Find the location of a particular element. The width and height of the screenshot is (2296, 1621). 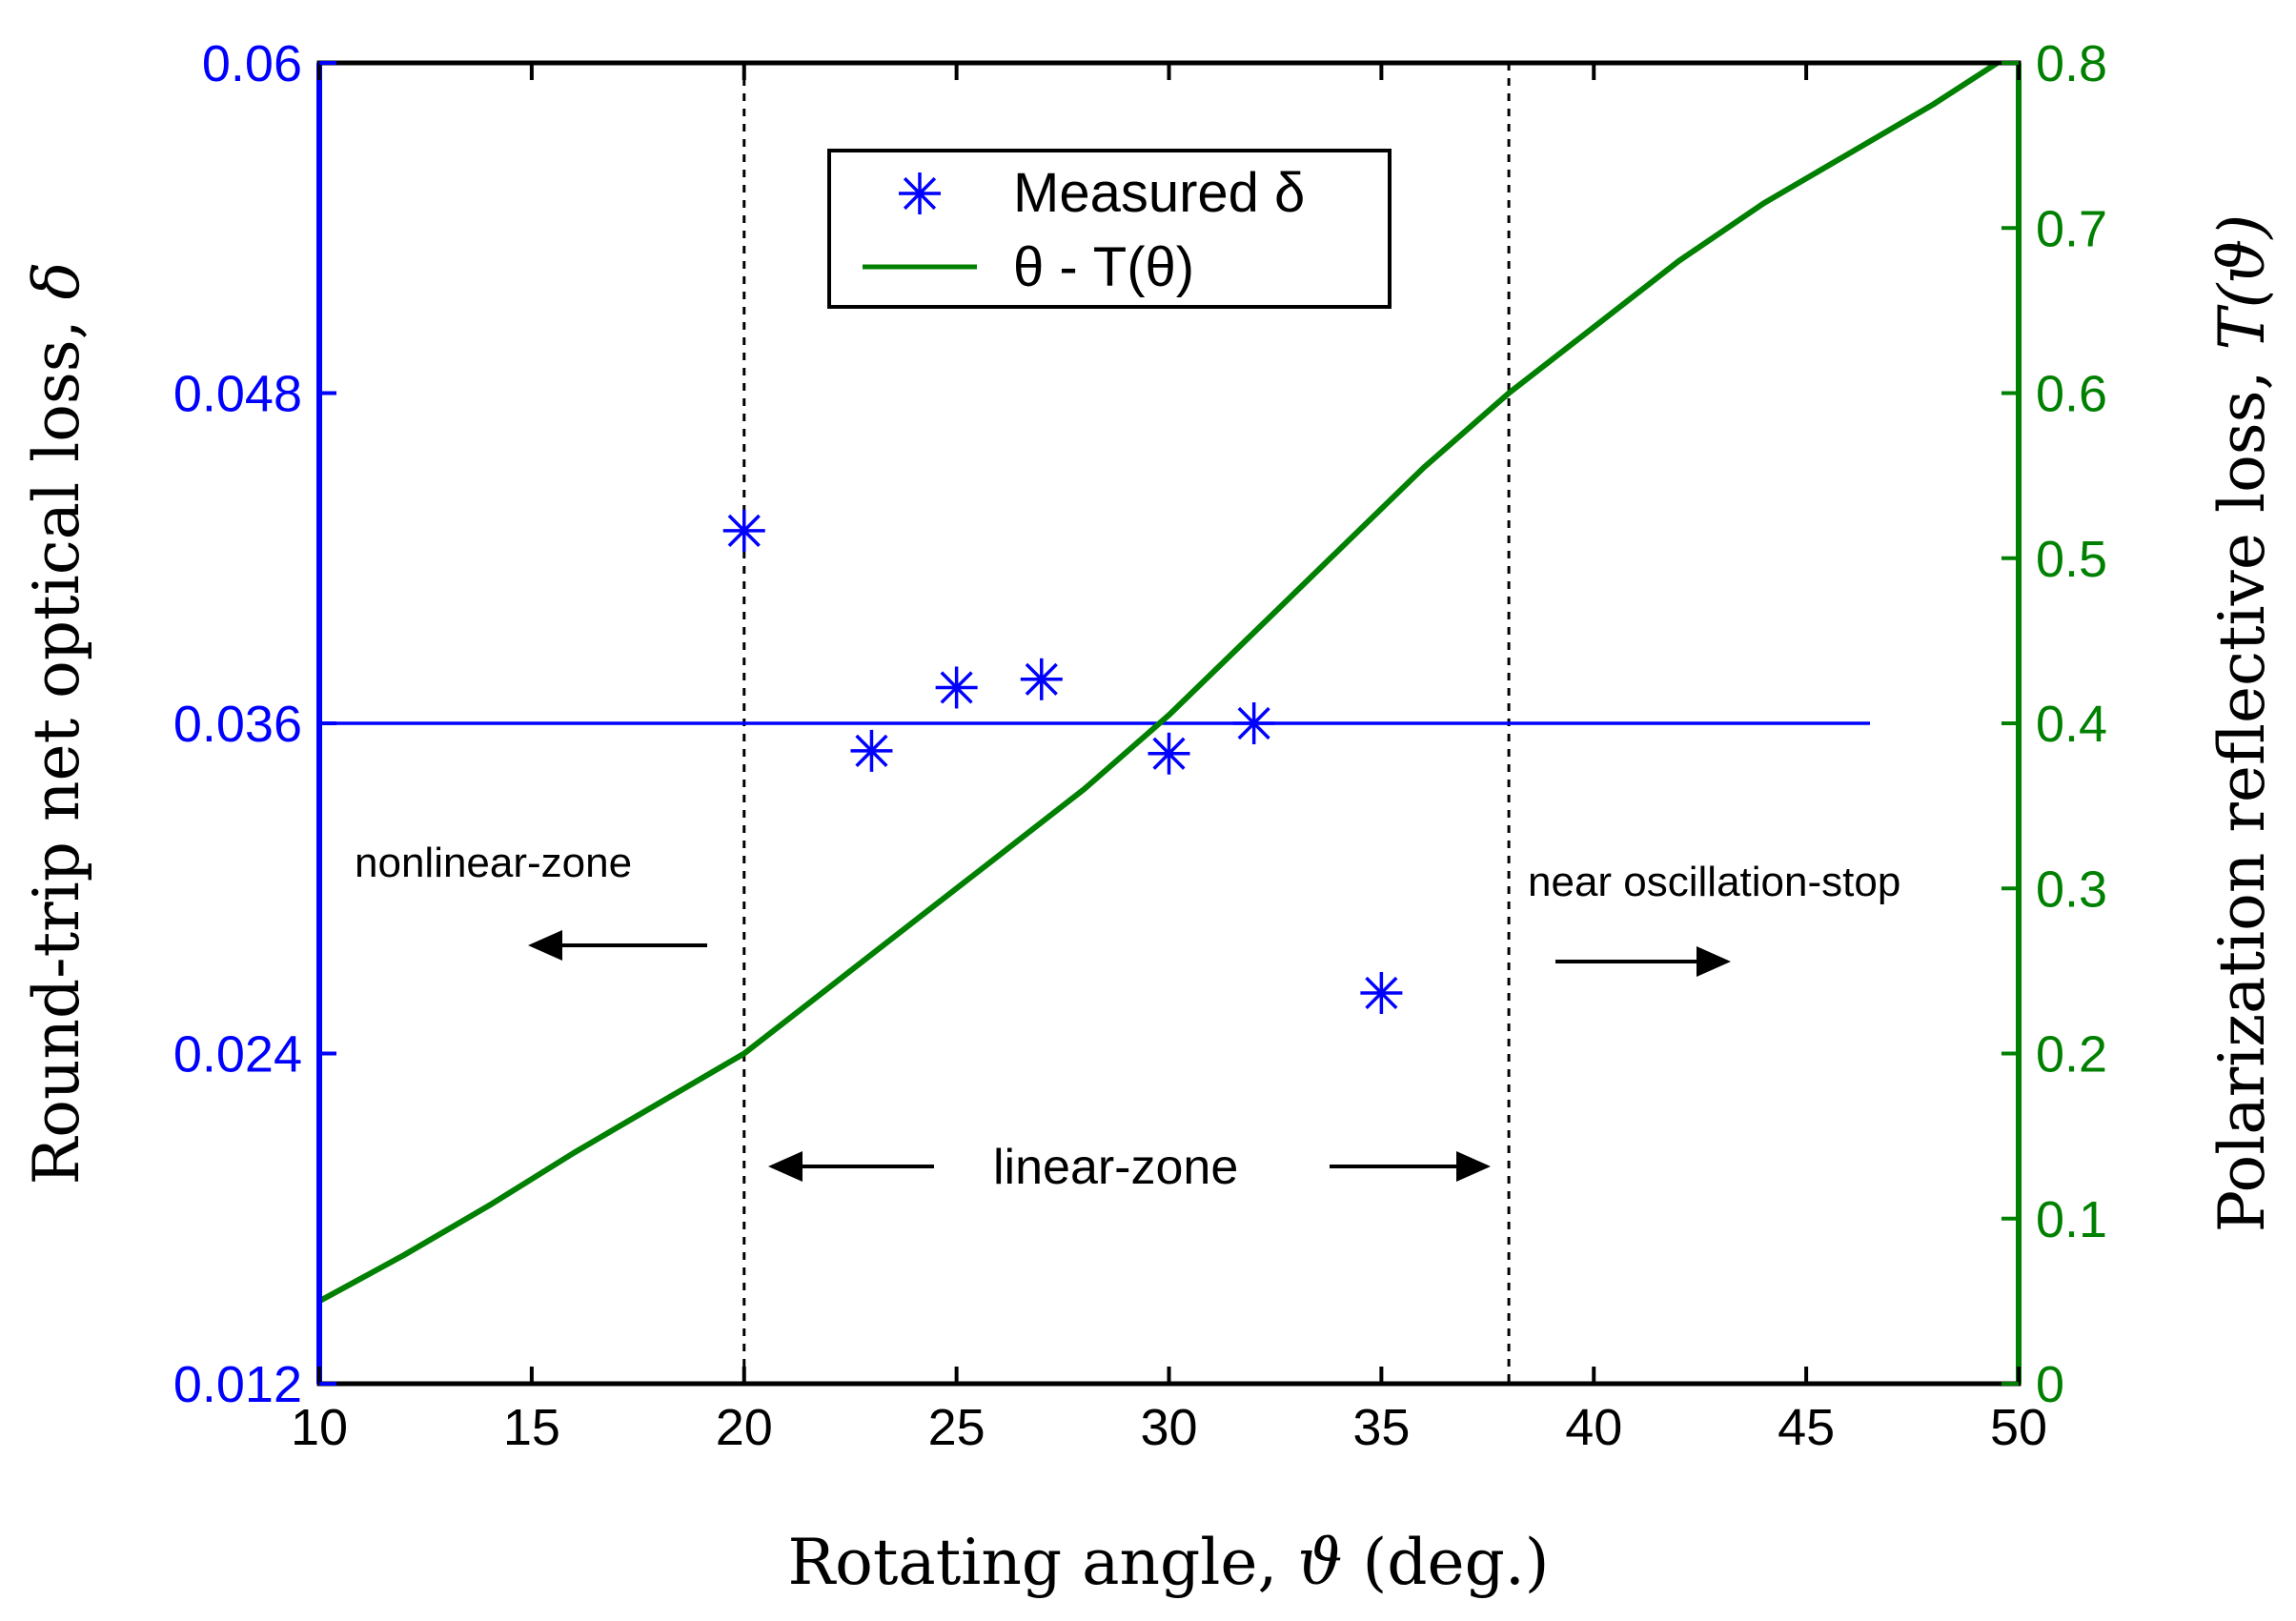

y-left-axis-title: Round-trip net optical loss, δ is located at coordinates (56, 724).